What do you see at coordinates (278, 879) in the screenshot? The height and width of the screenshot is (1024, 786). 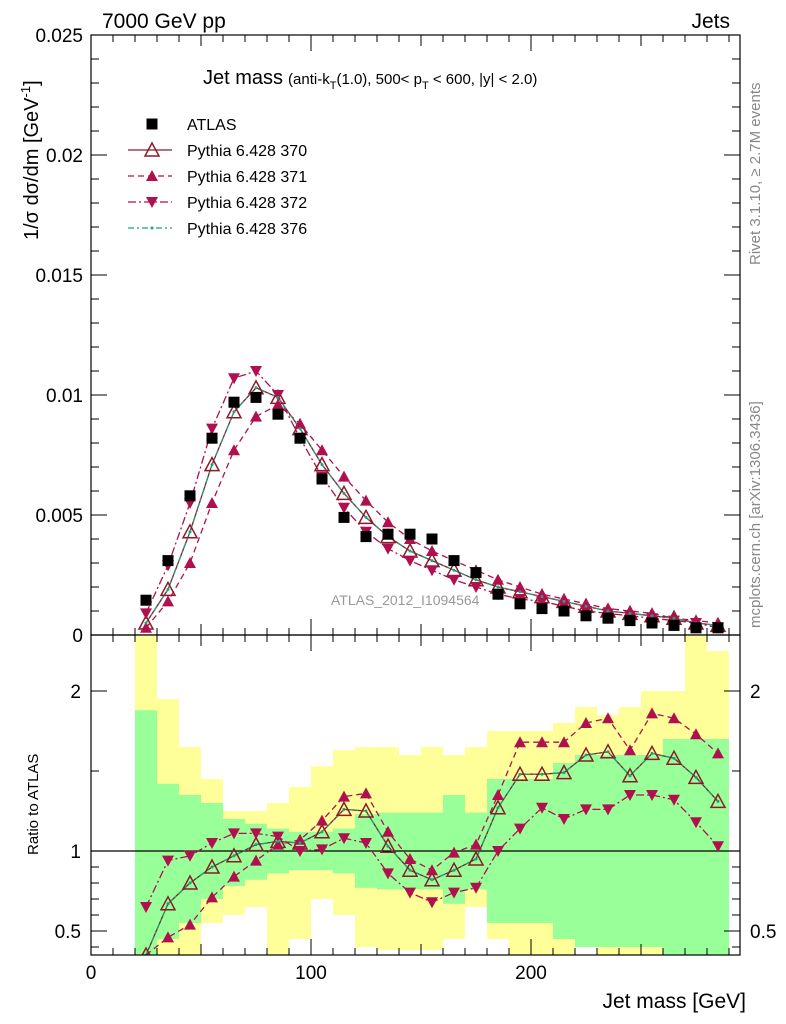 I see `uncertainty-band-outer` at bounding box center [278, 879].